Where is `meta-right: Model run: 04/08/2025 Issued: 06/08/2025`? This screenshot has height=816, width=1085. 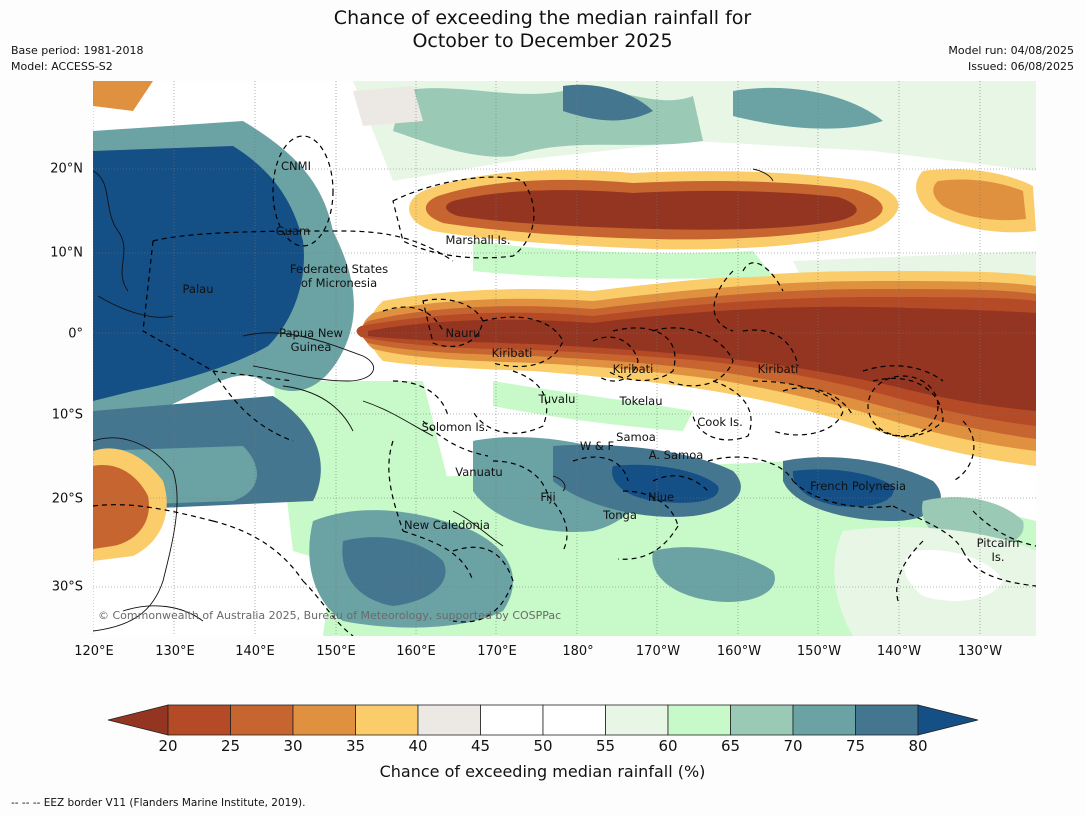
meta-right: Model run: 04/08/2025 Issued: 06/08/2025 is located at coordinates (1011, 59).